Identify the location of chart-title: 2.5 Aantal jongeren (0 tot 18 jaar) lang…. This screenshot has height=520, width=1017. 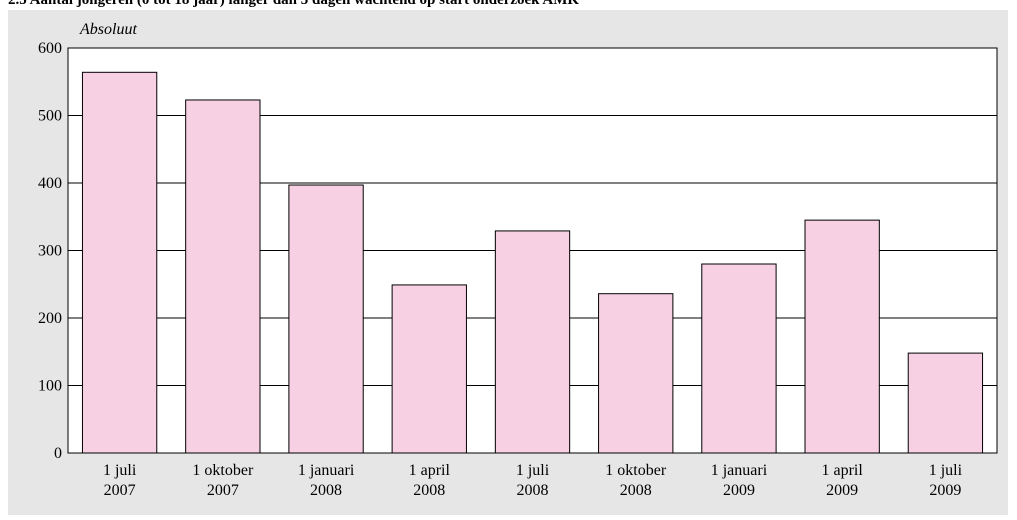
(293, 4).